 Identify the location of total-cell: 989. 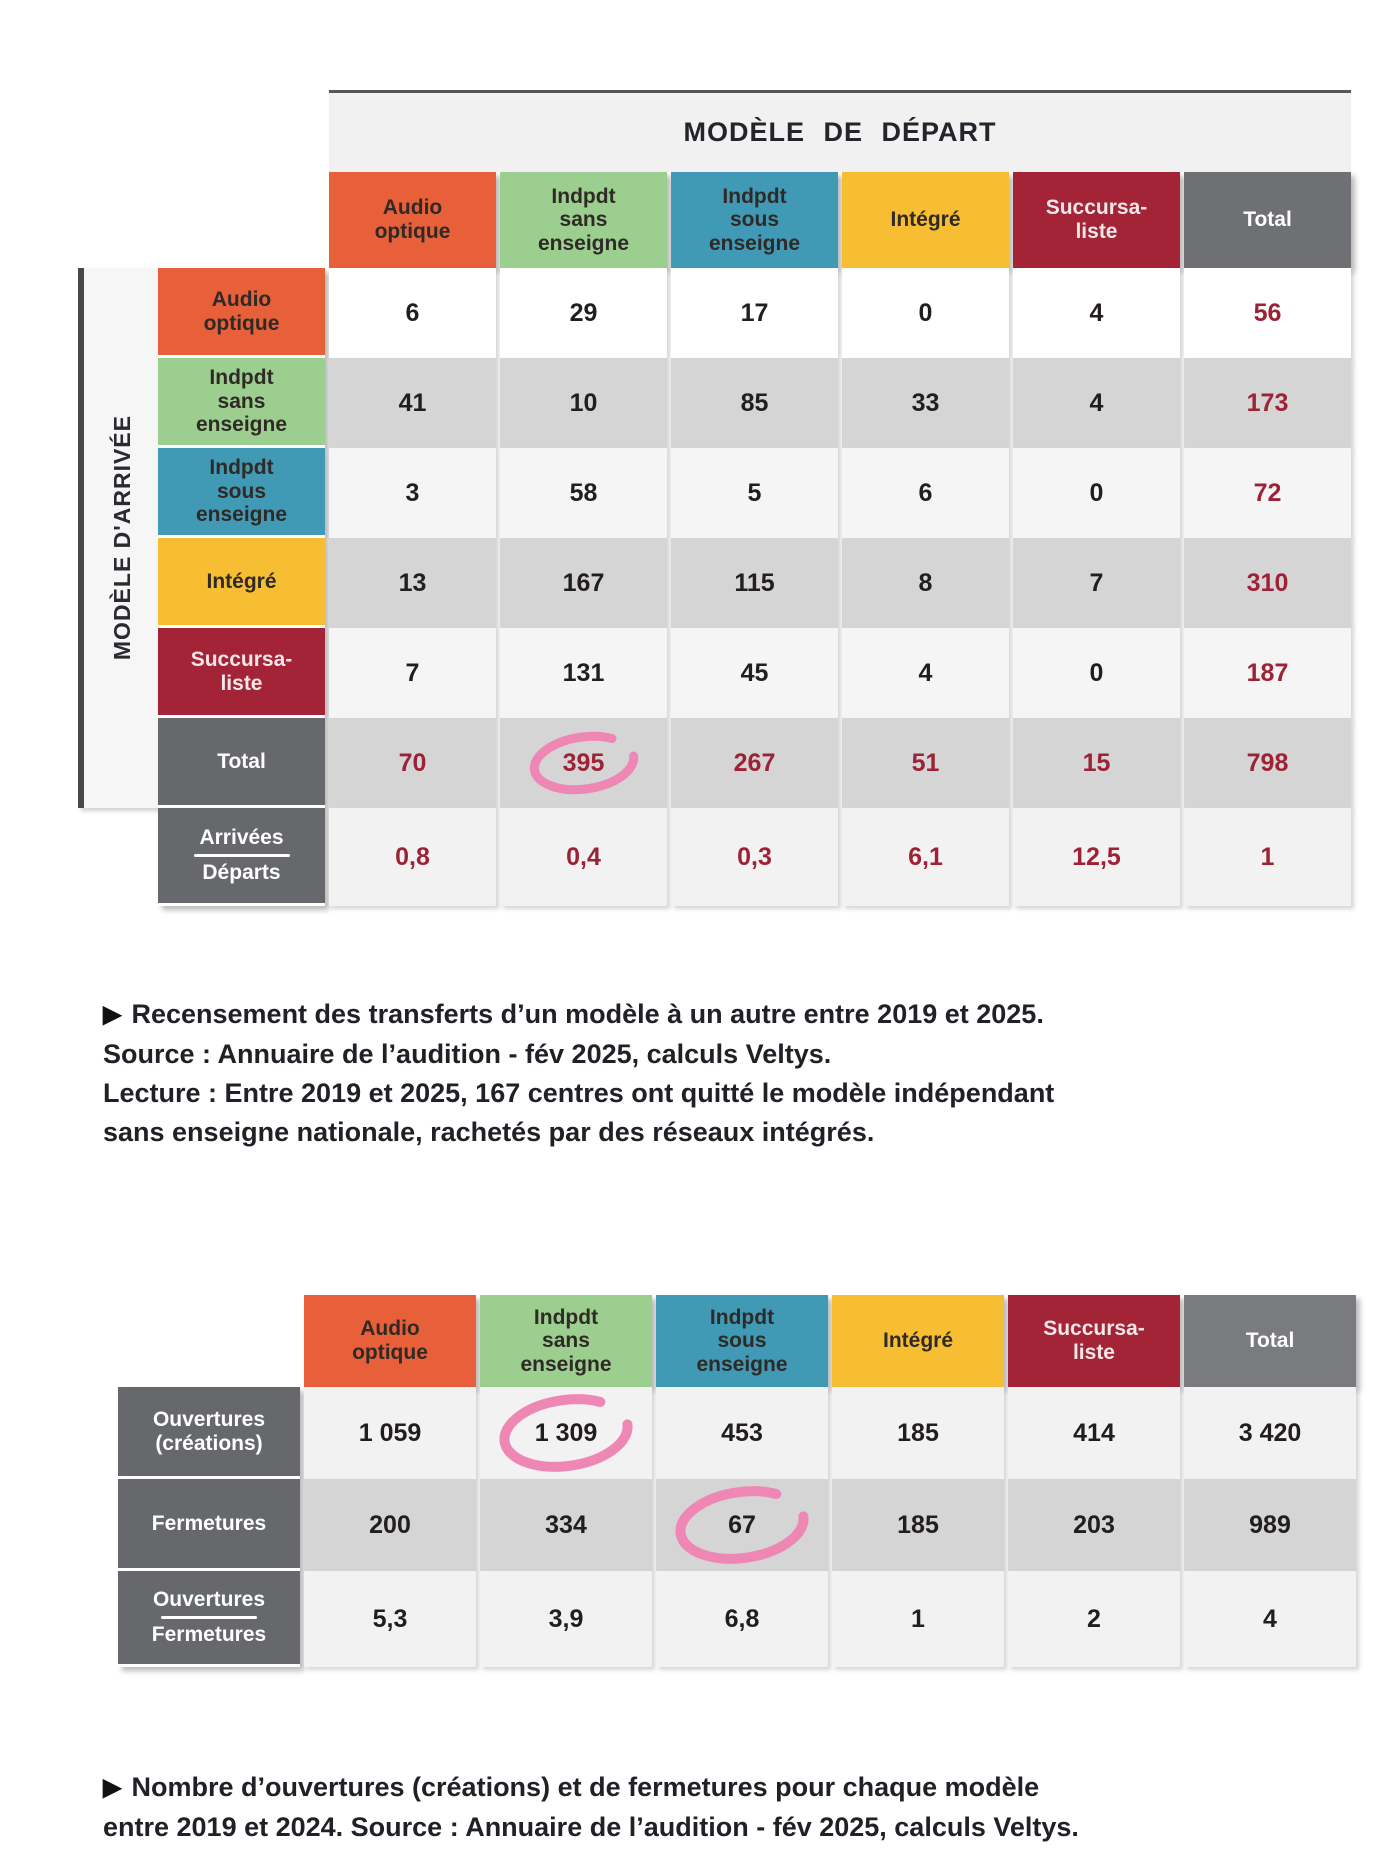
(1270, 1525).